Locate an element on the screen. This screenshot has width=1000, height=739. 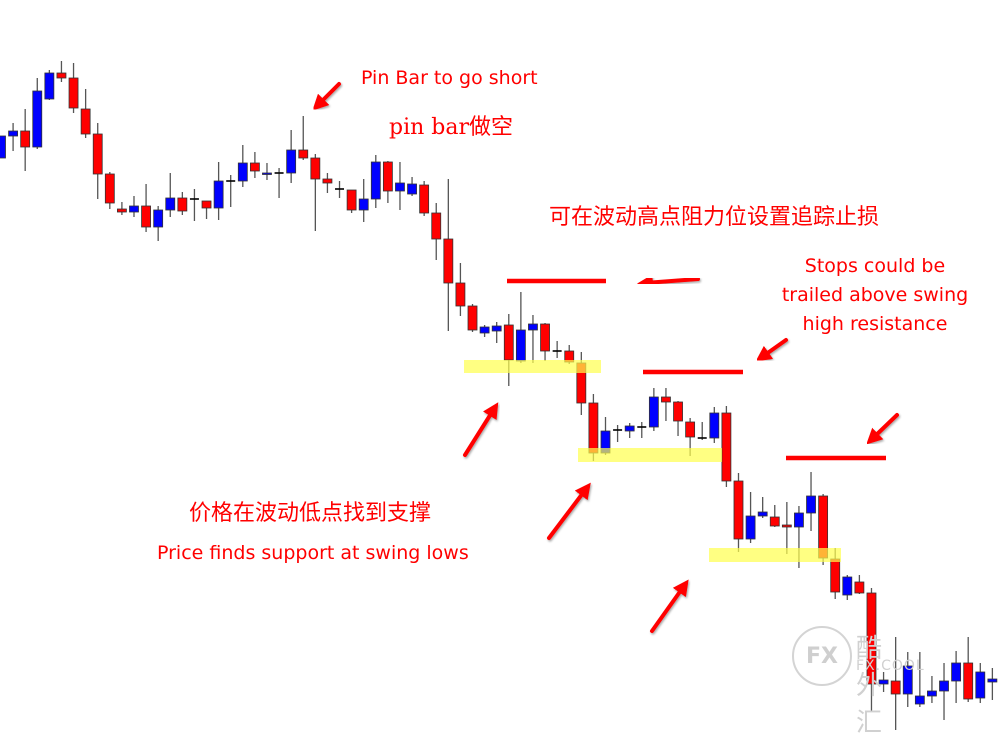
trail-stops-line-2: trailed above swing is located at coordinates (875, 295).